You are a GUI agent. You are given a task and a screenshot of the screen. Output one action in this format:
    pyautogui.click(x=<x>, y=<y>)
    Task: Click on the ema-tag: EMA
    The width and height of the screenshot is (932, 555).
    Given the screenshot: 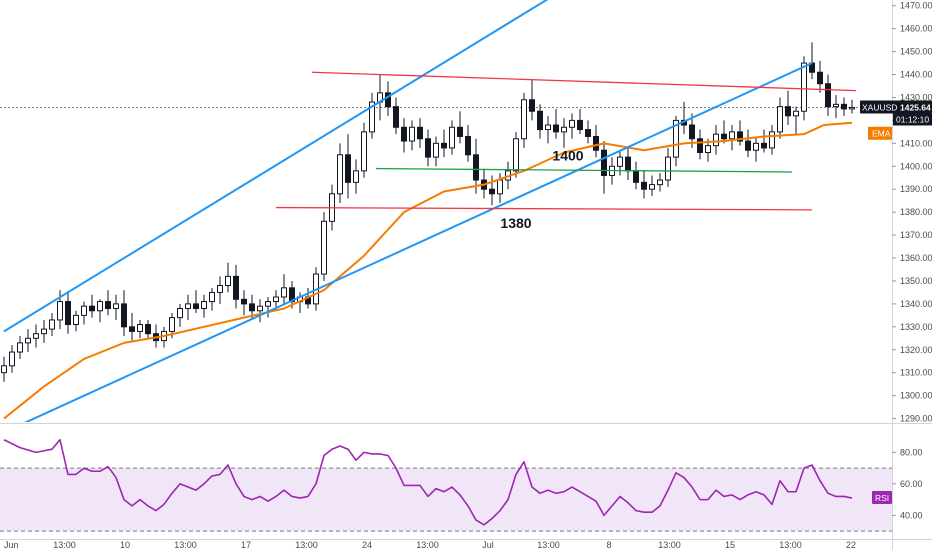 What is the action you would take?
    pyautogui.click(x=880, y=133)
    